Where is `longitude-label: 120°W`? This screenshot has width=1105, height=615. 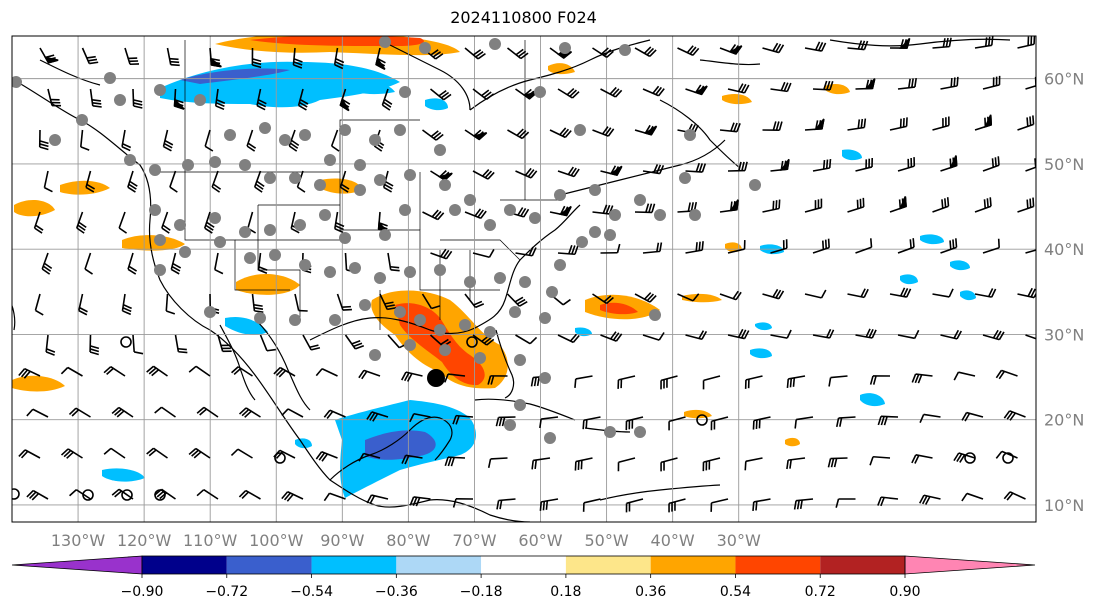
longitude-label: 120°W is located at coordinates (144, 540).